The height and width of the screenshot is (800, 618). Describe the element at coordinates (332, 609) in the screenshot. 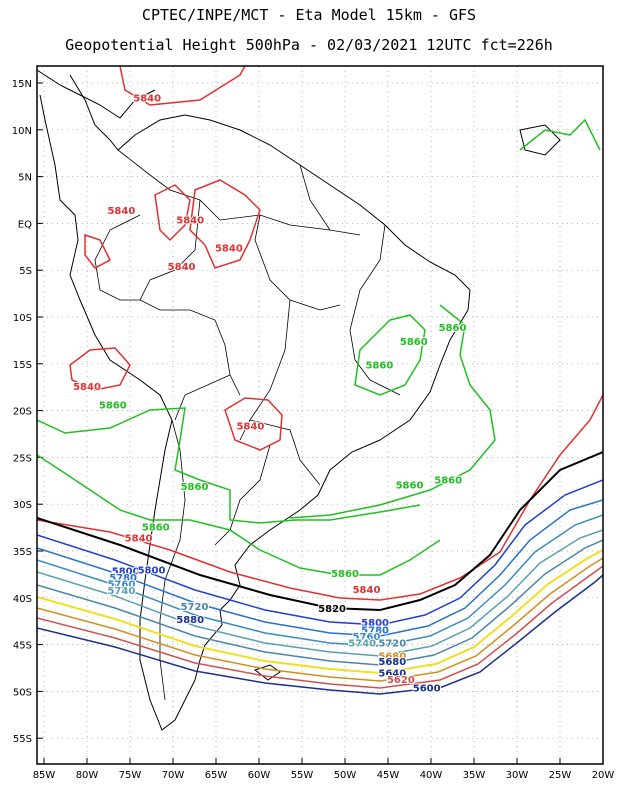

I see `contour-label: 5820` at that location.